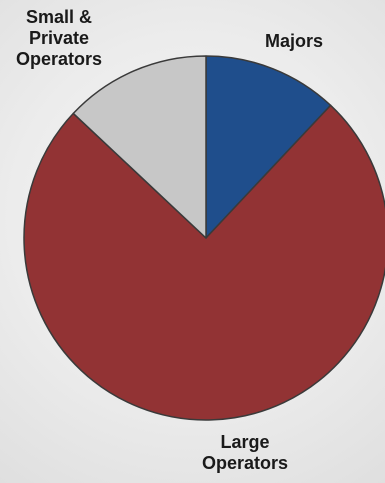 The image size is (385, 483). I want to click on slice-label-large-operators: Large Operators, so click(245, 452).